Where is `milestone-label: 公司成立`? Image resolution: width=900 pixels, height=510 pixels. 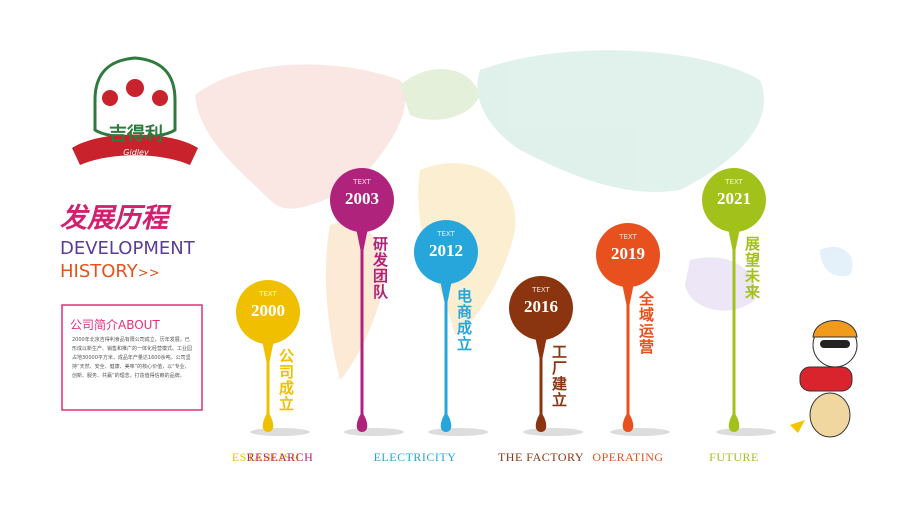
milestone-label: 公司成立 is located at coordinates (286, 380).